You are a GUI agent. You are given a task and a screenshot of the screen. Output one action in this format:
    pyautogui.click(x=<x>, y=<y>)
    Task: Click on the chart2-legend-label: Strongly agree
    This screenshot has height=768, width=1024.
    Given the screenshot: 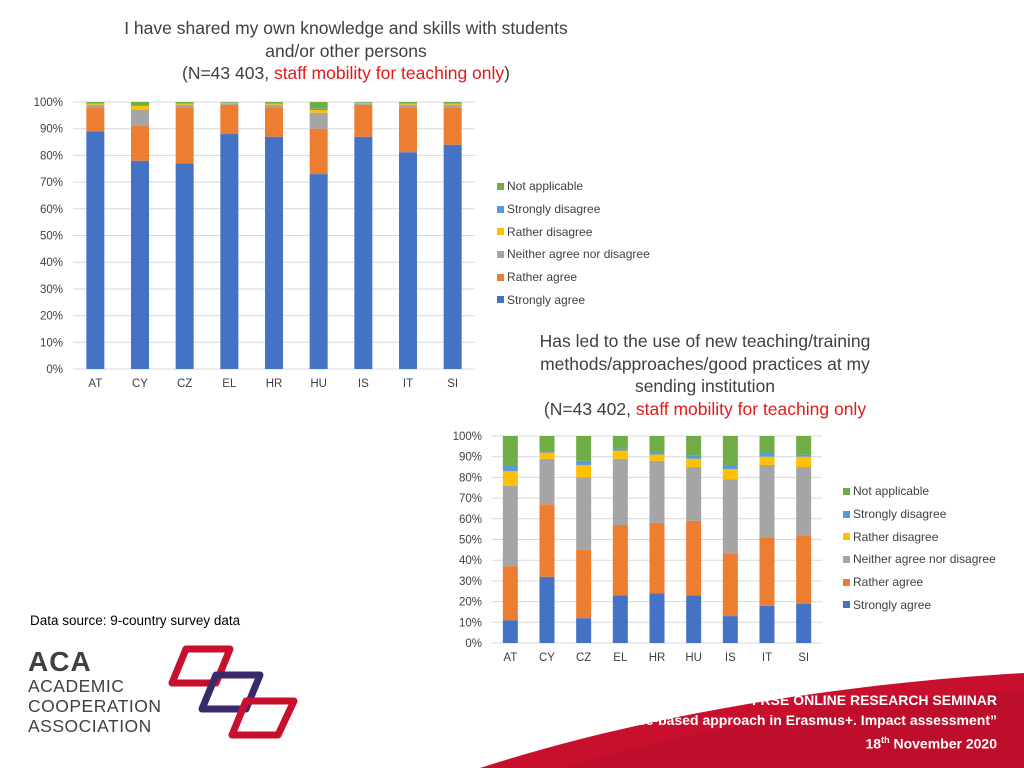 What is the action you would take?
    pyautogui.click(x=892, y=604)
    